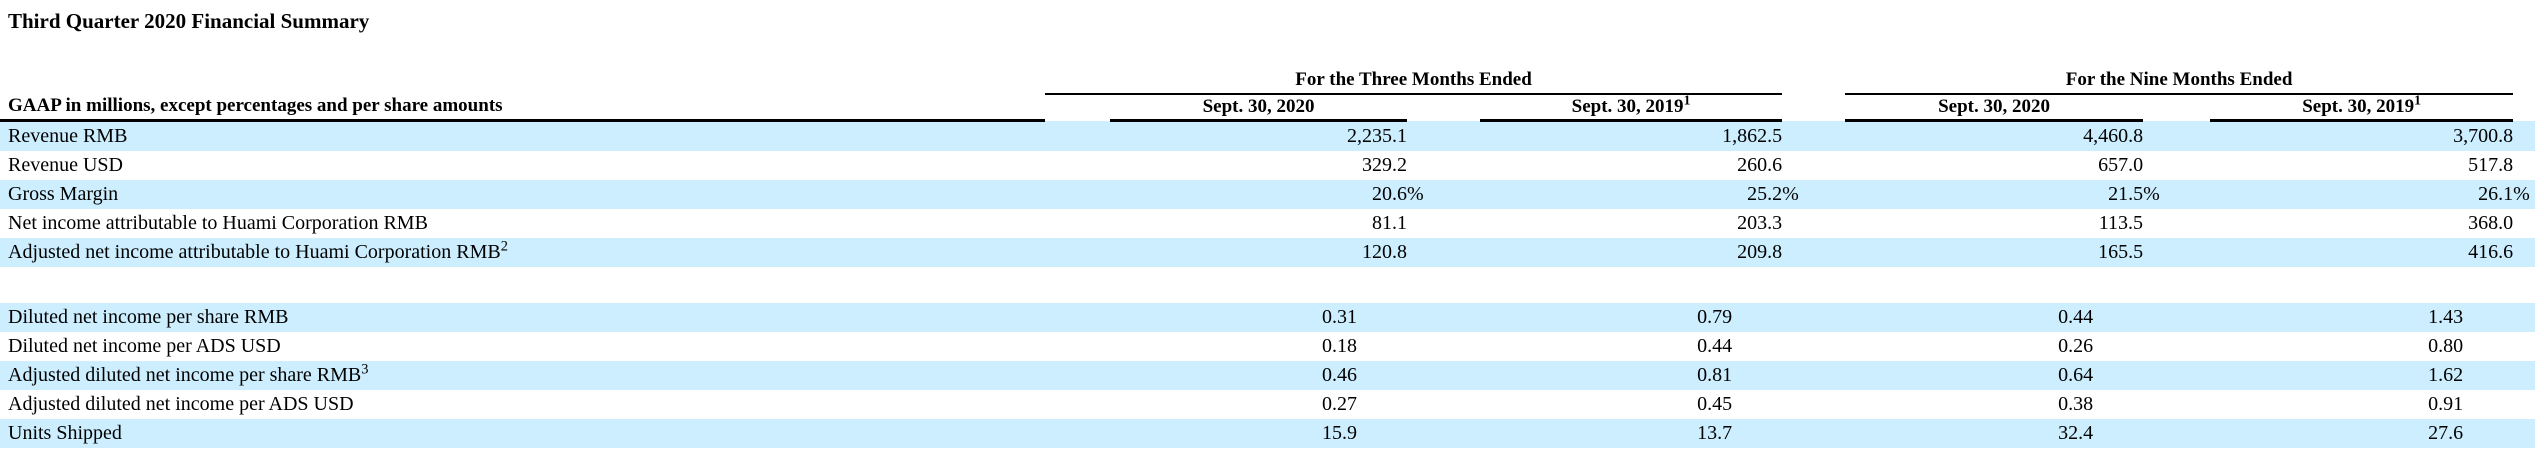  I want to click on value-cell: 0.26, so click(2076, 346).